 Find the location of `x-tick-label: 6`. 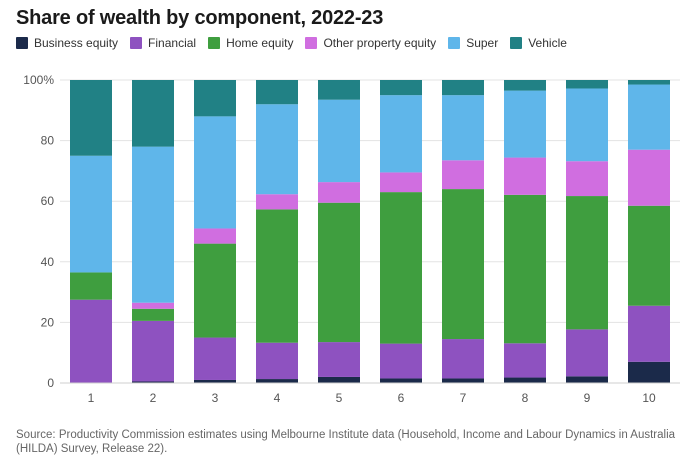

x-tick-label: 6 is located at coordinates (401, 398).